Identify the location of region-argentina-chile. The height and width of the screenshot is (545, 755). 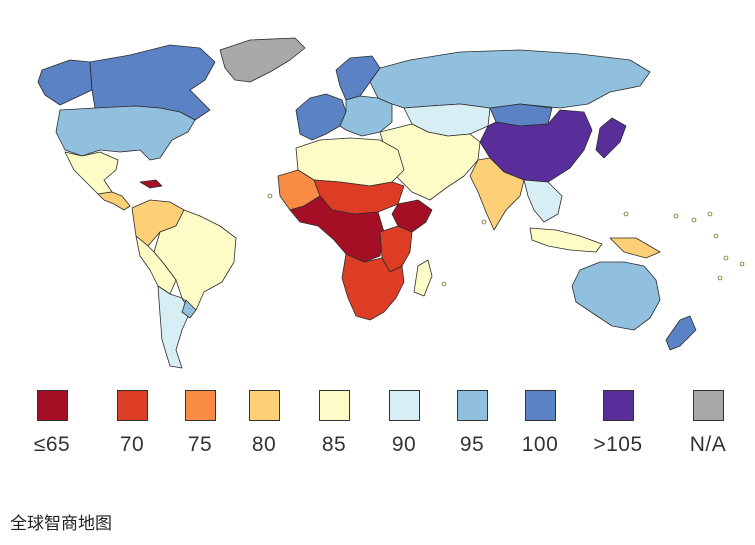
(174, 327).